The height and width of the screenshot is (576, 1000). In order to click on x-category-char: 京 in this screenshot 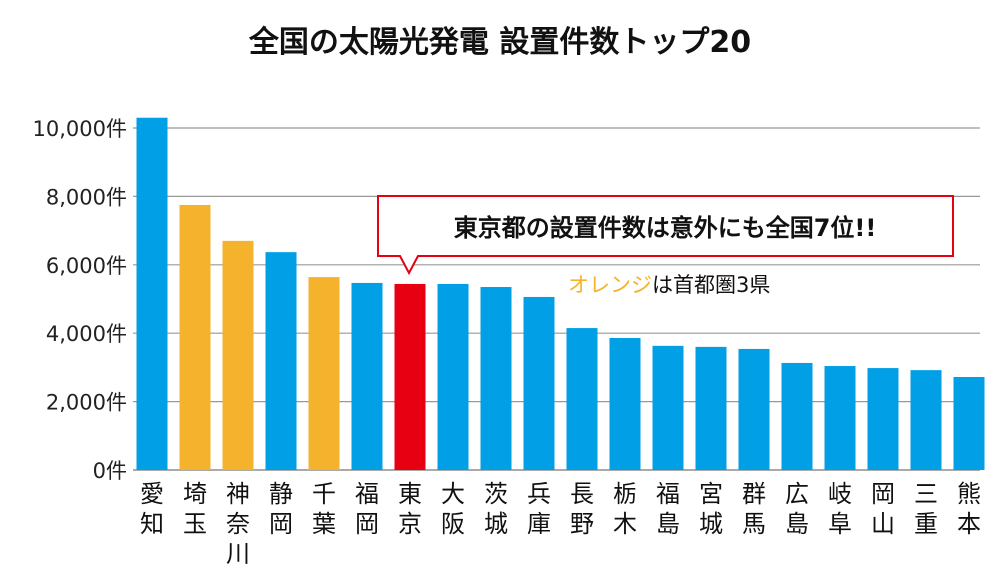, I will do `click(410, 524)`.